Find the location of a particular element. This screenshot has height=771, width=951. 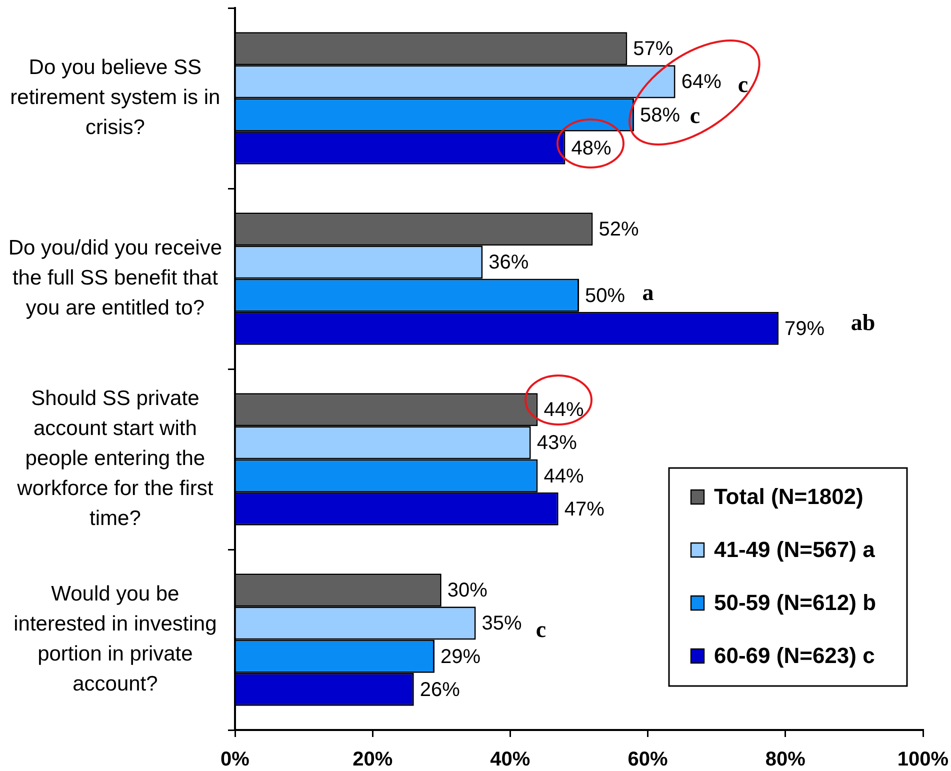

x-tick-label: 0% is located at coordinates (235, 759).